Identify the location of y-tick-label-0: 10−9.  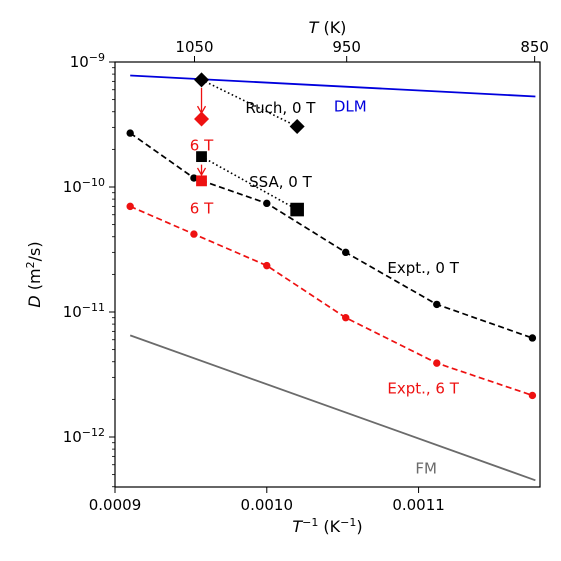
(87, 61).